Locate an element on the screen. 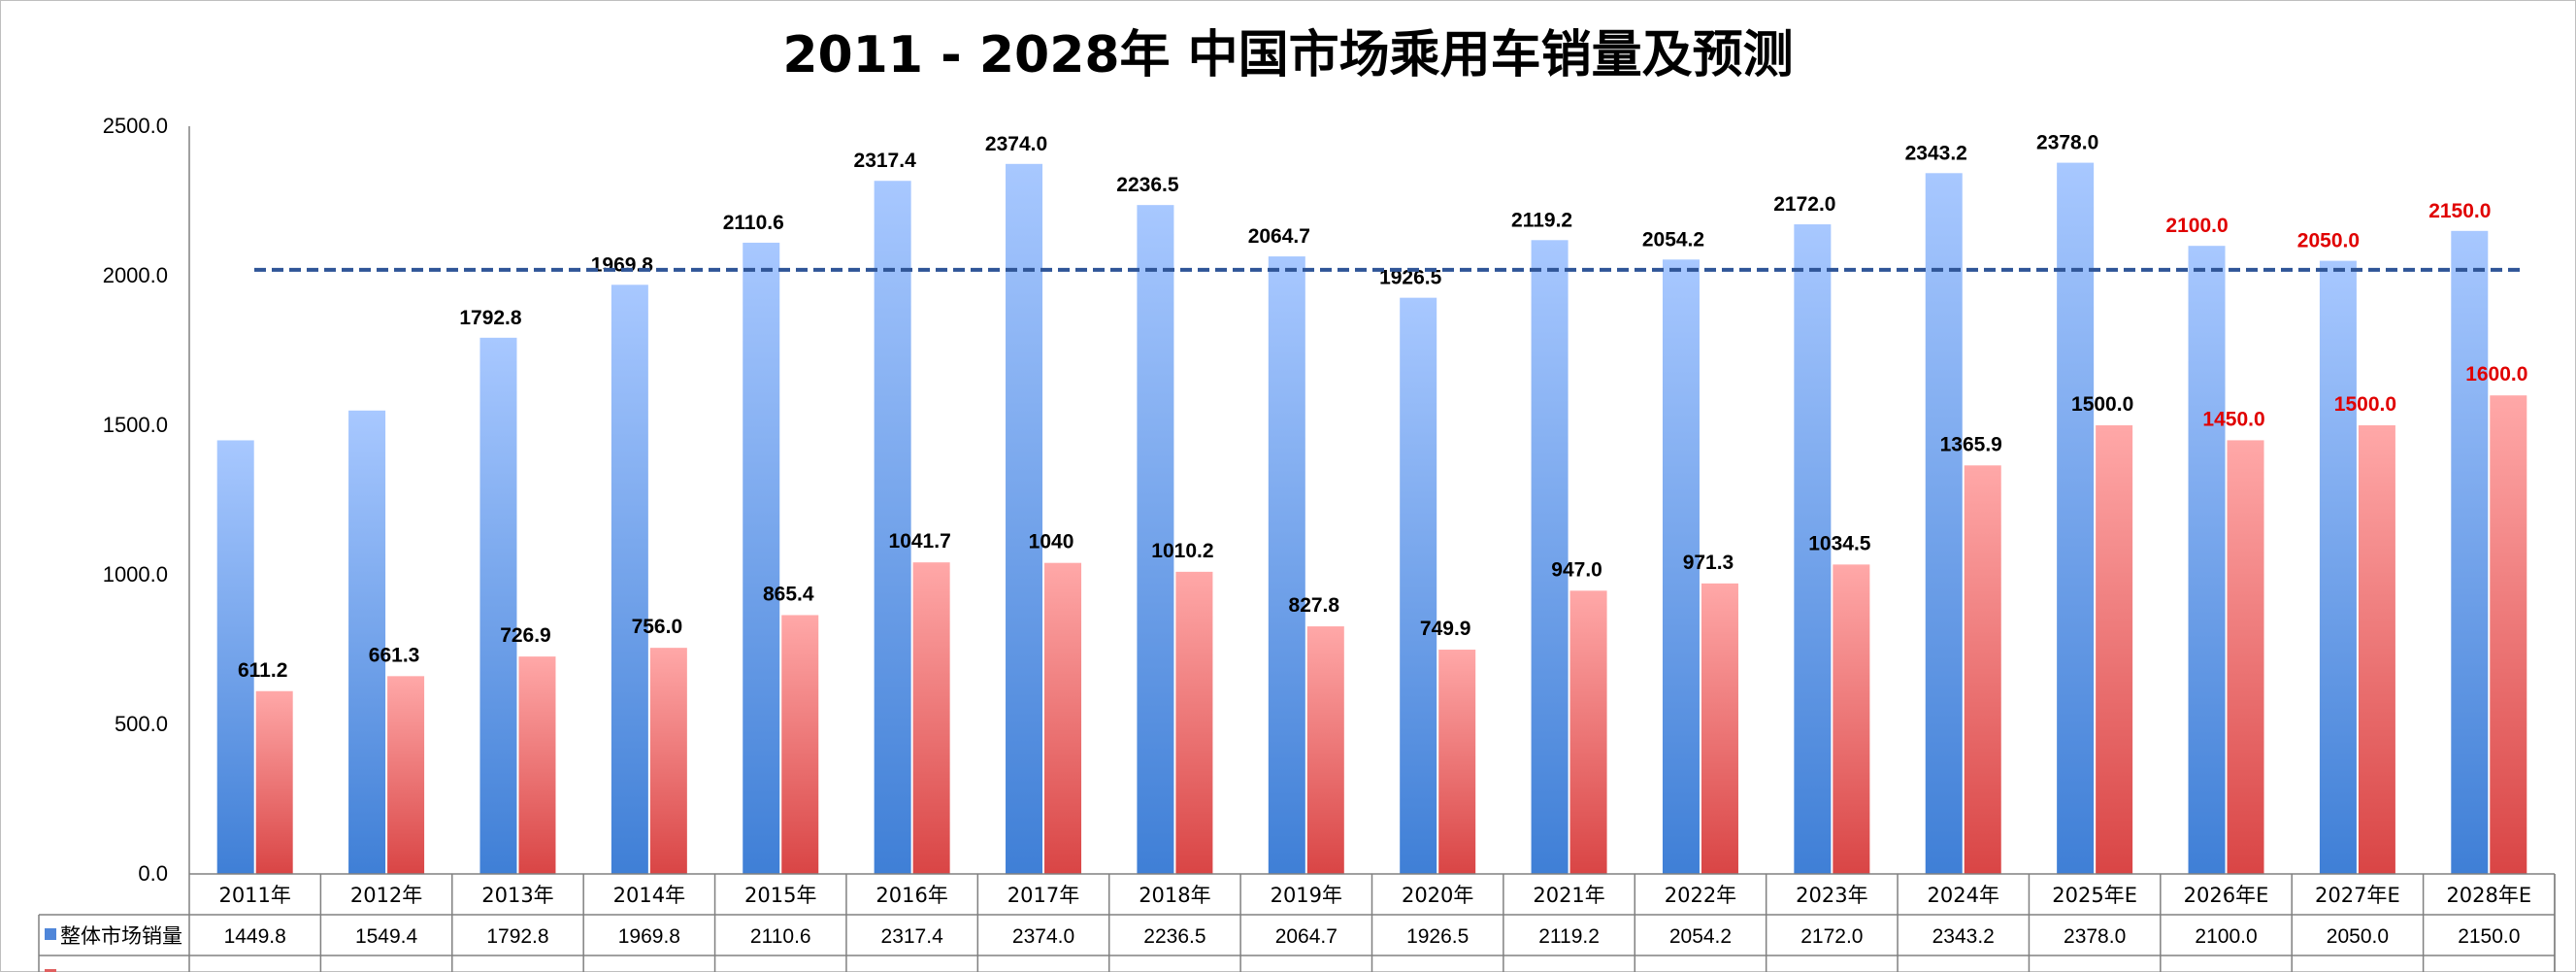  data-label-series-2: 865.4 is located at coordinates (788, 594).